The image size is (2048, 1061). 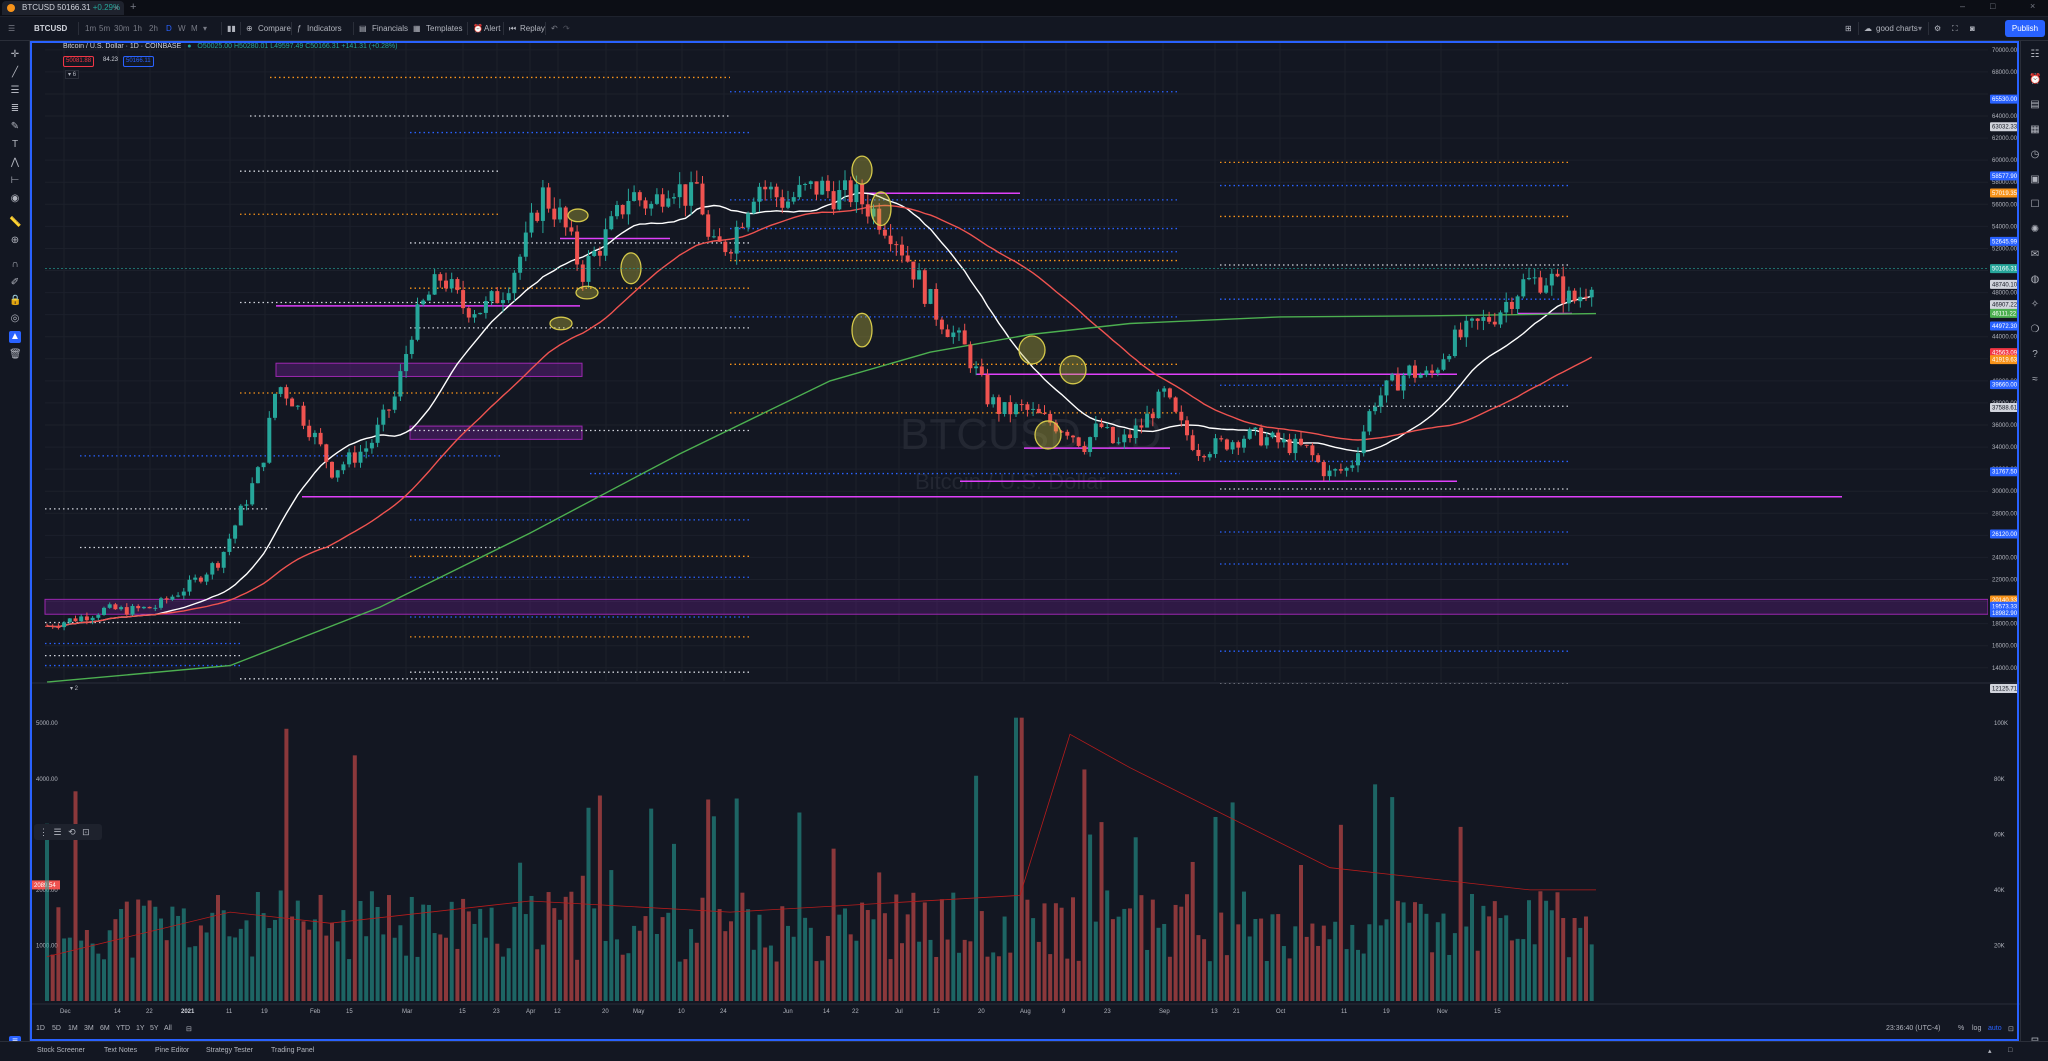 I want to click on log-toggle: log, so click(x=1977, y=1028).